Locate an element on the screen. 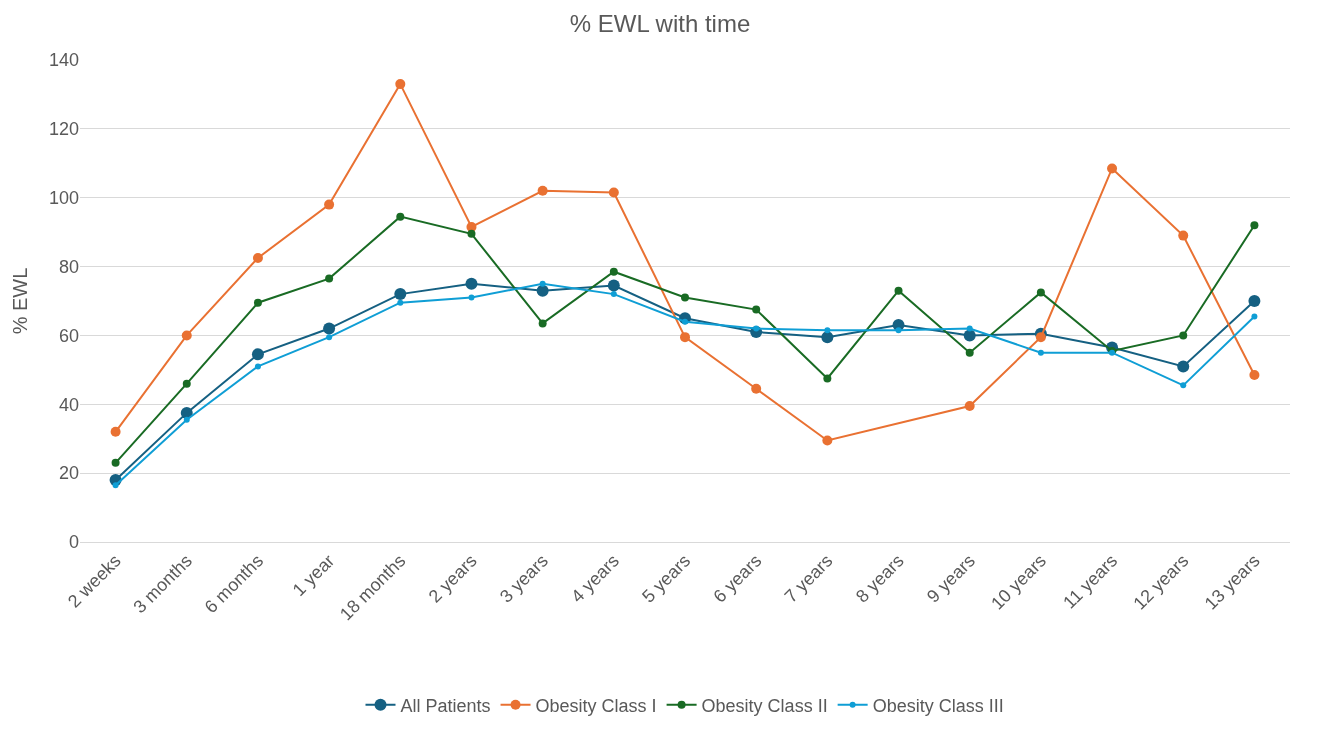  y-tick-label: 20 is located at coordinates (68, 473).